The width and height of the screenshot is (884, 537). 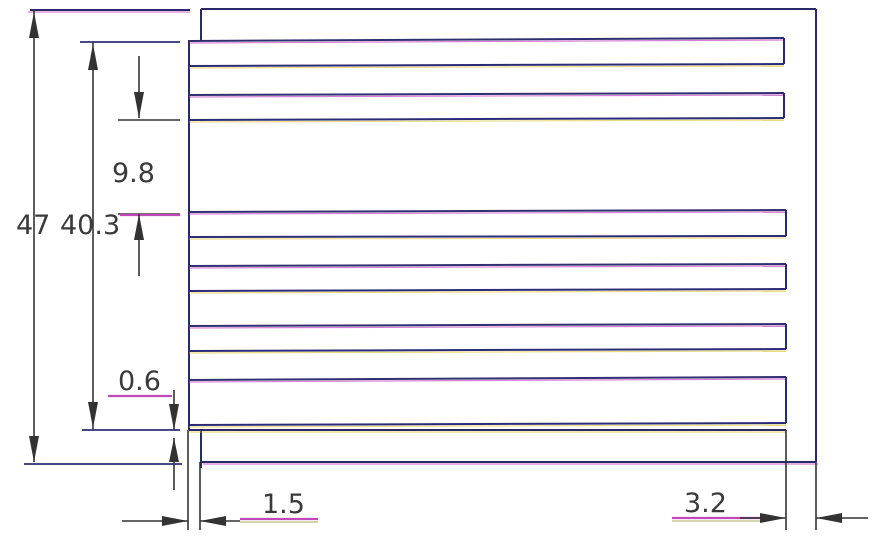 I want to click on dim-slot-span, so click(x=130, y=236).